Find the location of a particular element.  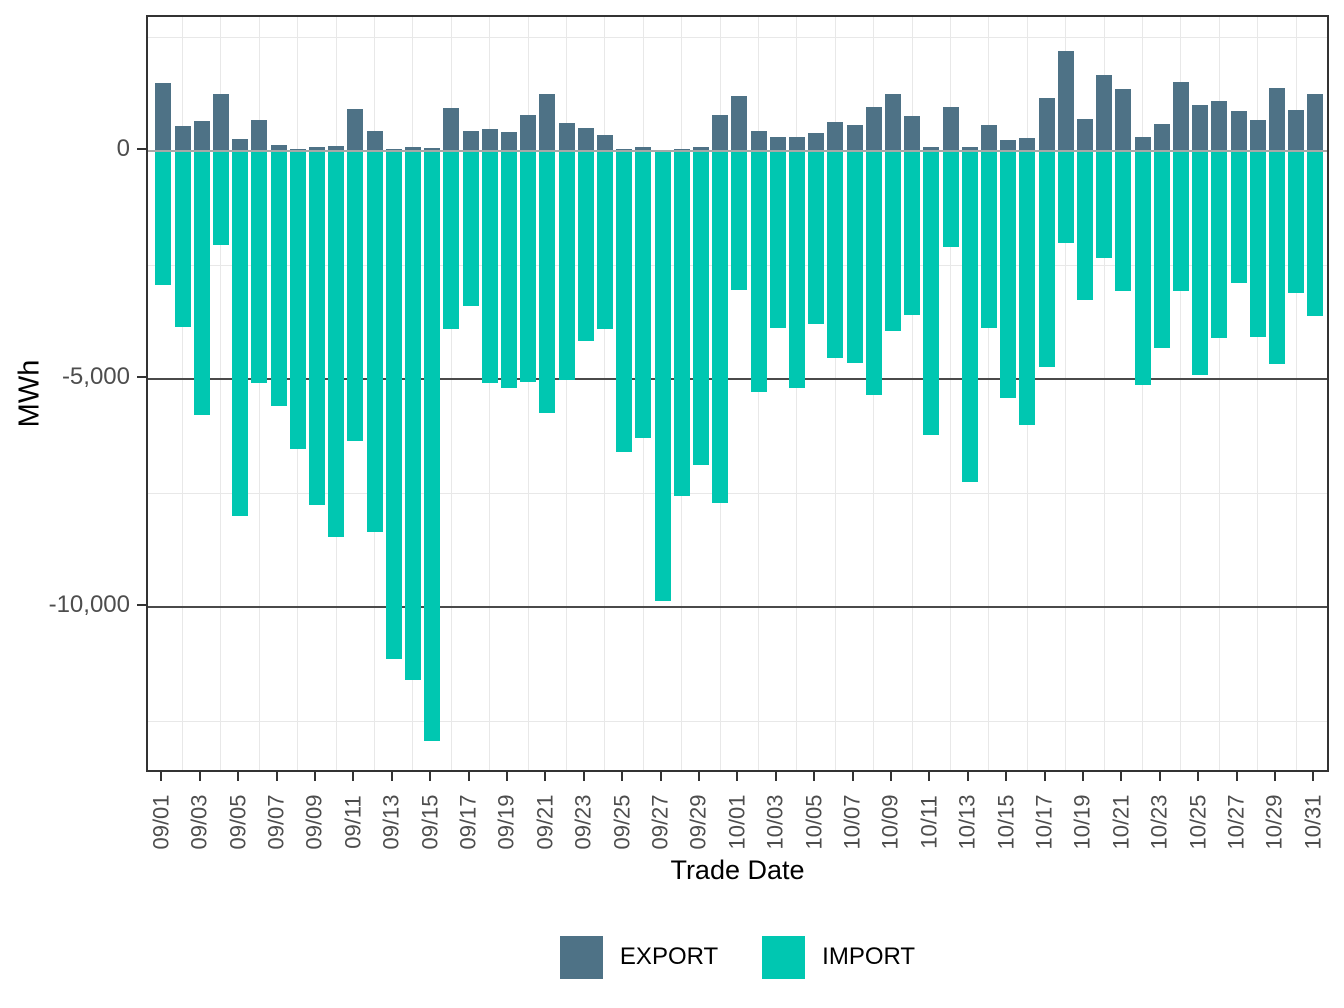

y-minor-gridline is located at coordinates (737, 493).